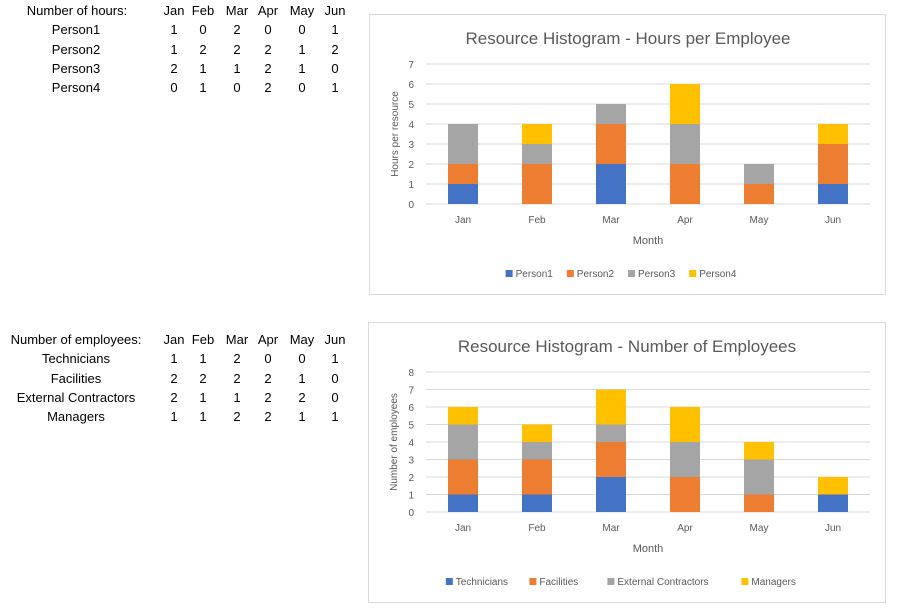 This screenshot has height=610, width=902. Describe the element at coordinates (535, 274) in the screenshot. I see `legend-label: Person1` at that location.